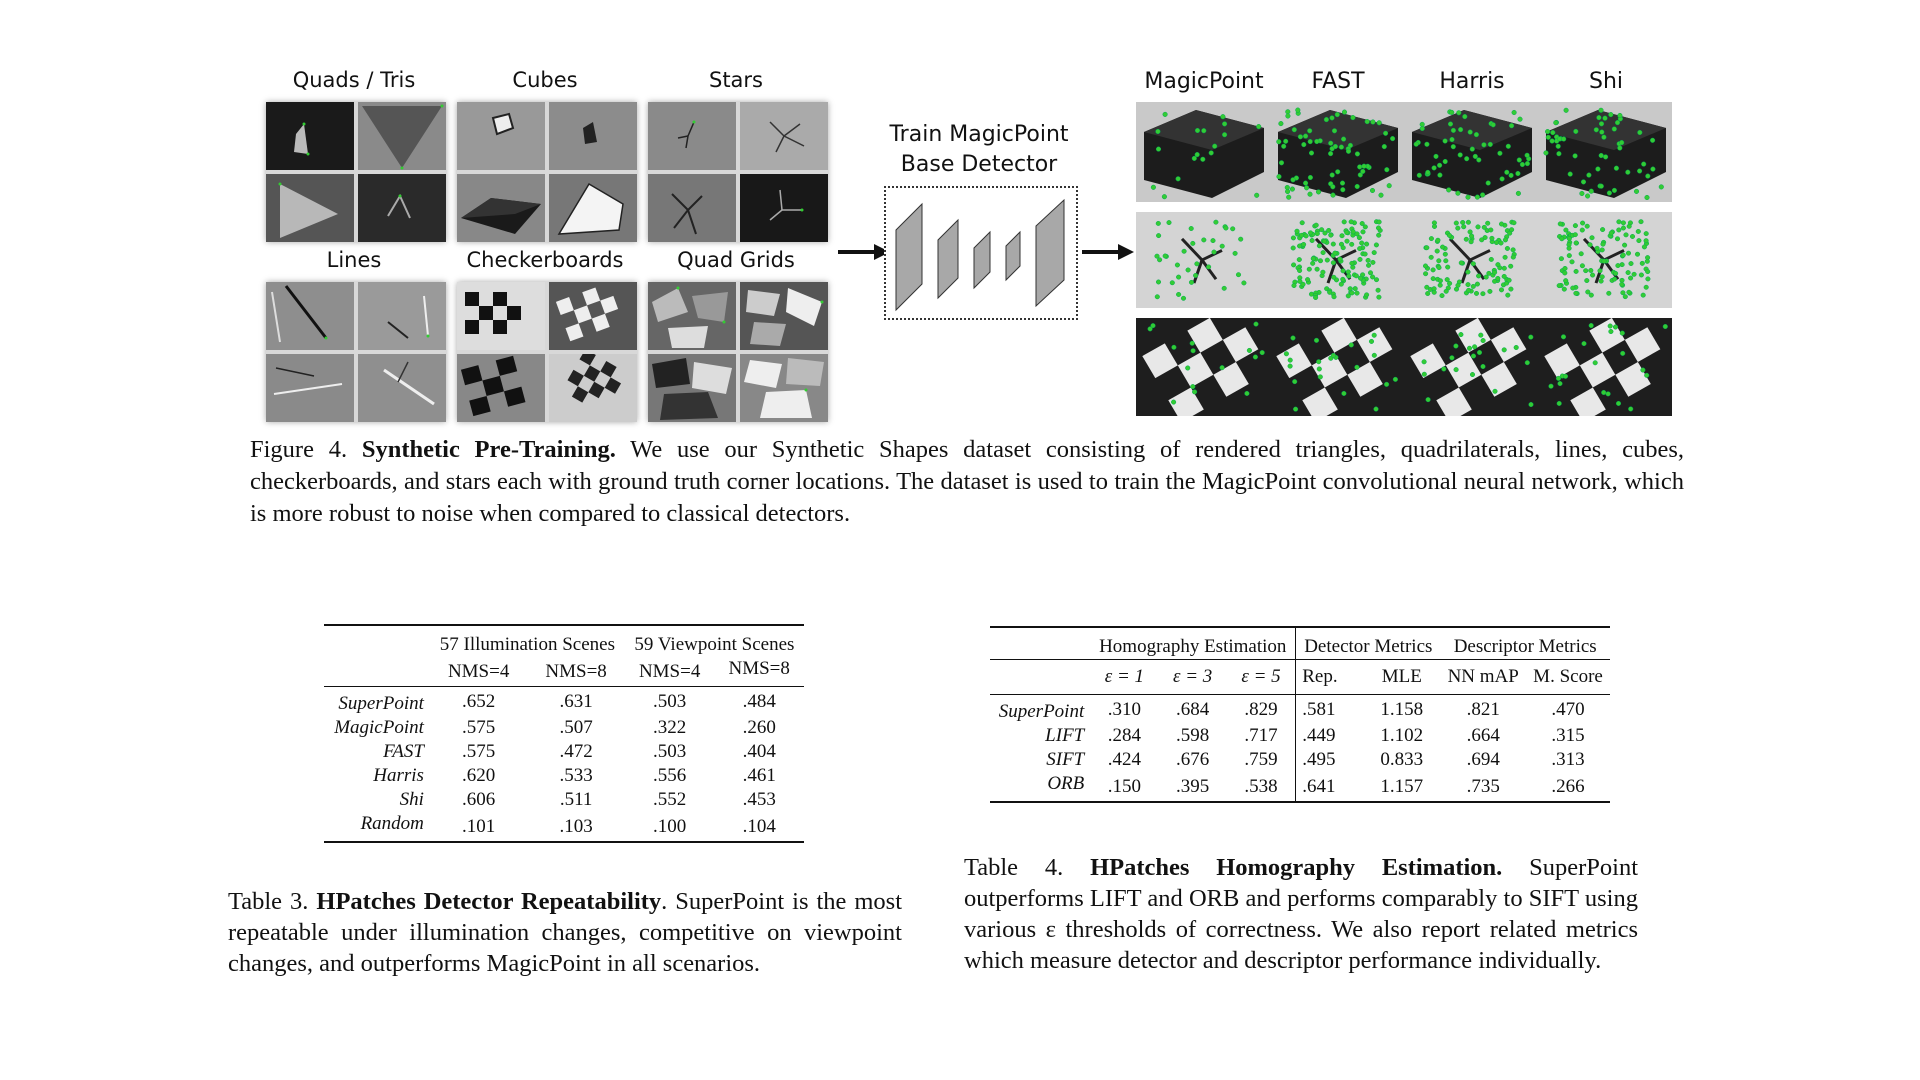 This screenshot has width=1920, height=1080. I want to click on table-cell: .470, so click(1568, 709).